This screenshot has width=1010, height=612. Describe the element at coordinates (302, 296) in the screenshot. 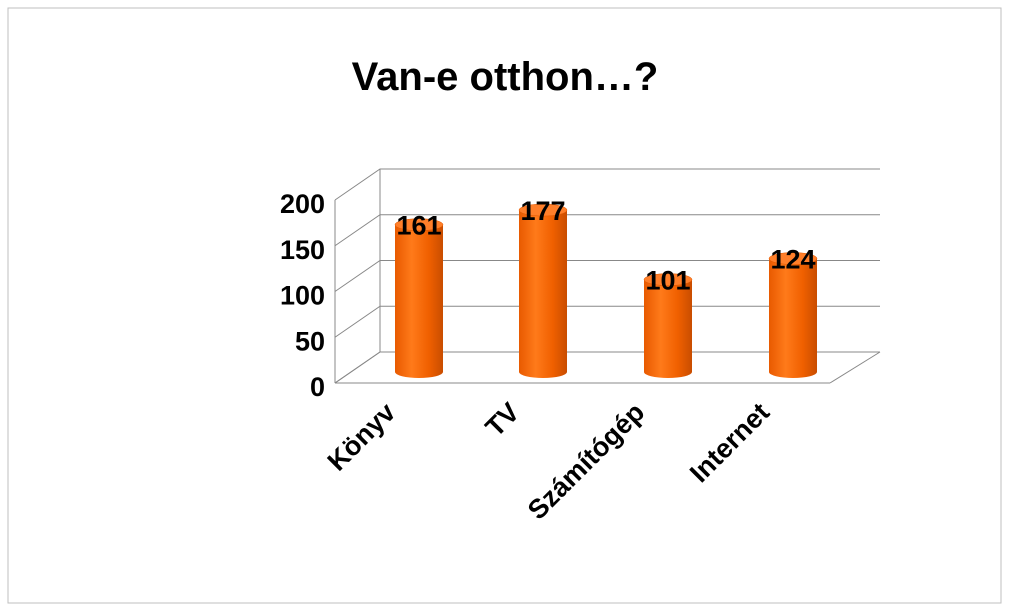

I see `y-tick-label: 100` at that location.